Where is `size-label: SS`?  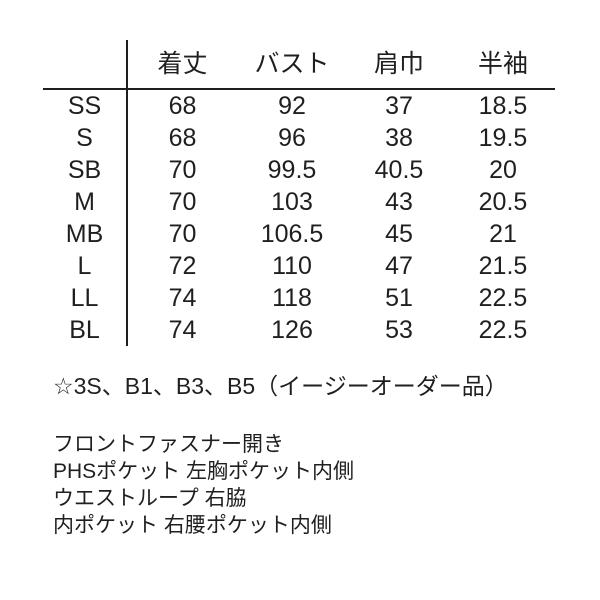
size-label: SS is located at coordinates (85, 105).